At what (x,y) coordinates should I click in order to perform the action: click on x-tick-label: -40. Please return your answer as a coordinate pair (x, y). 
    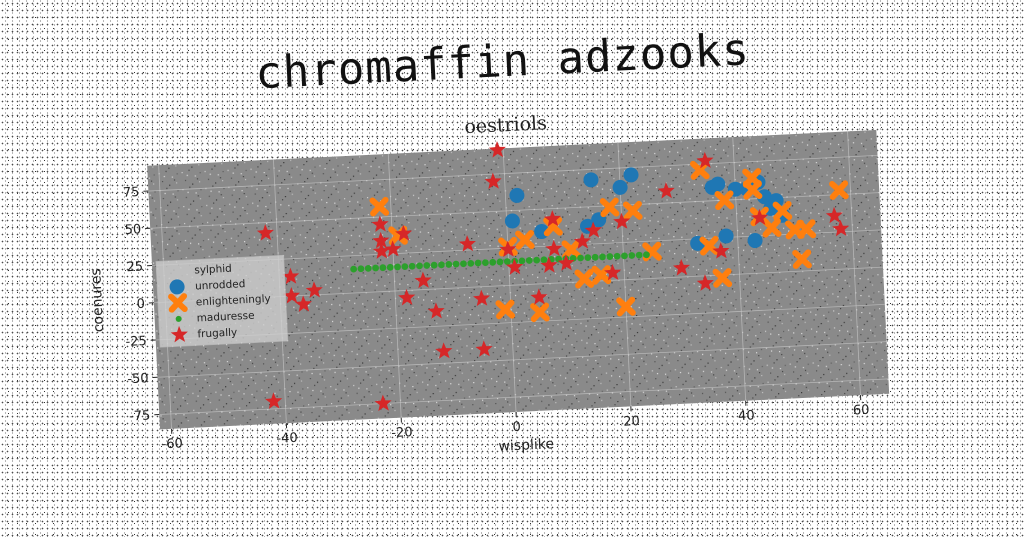
    Looking at the image, I should click on (287, 439).